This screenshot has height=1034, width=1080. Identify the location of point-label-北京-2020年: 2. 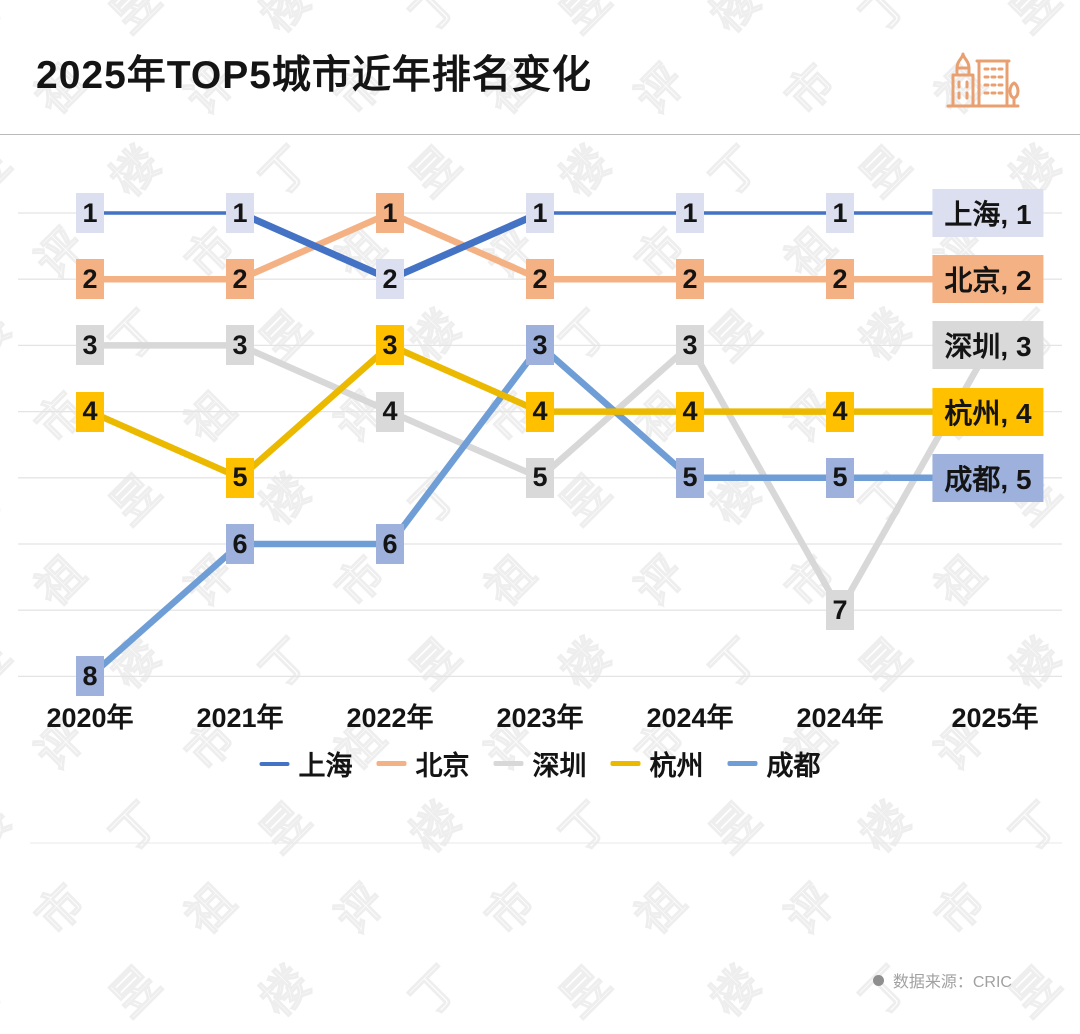
(90, 279).